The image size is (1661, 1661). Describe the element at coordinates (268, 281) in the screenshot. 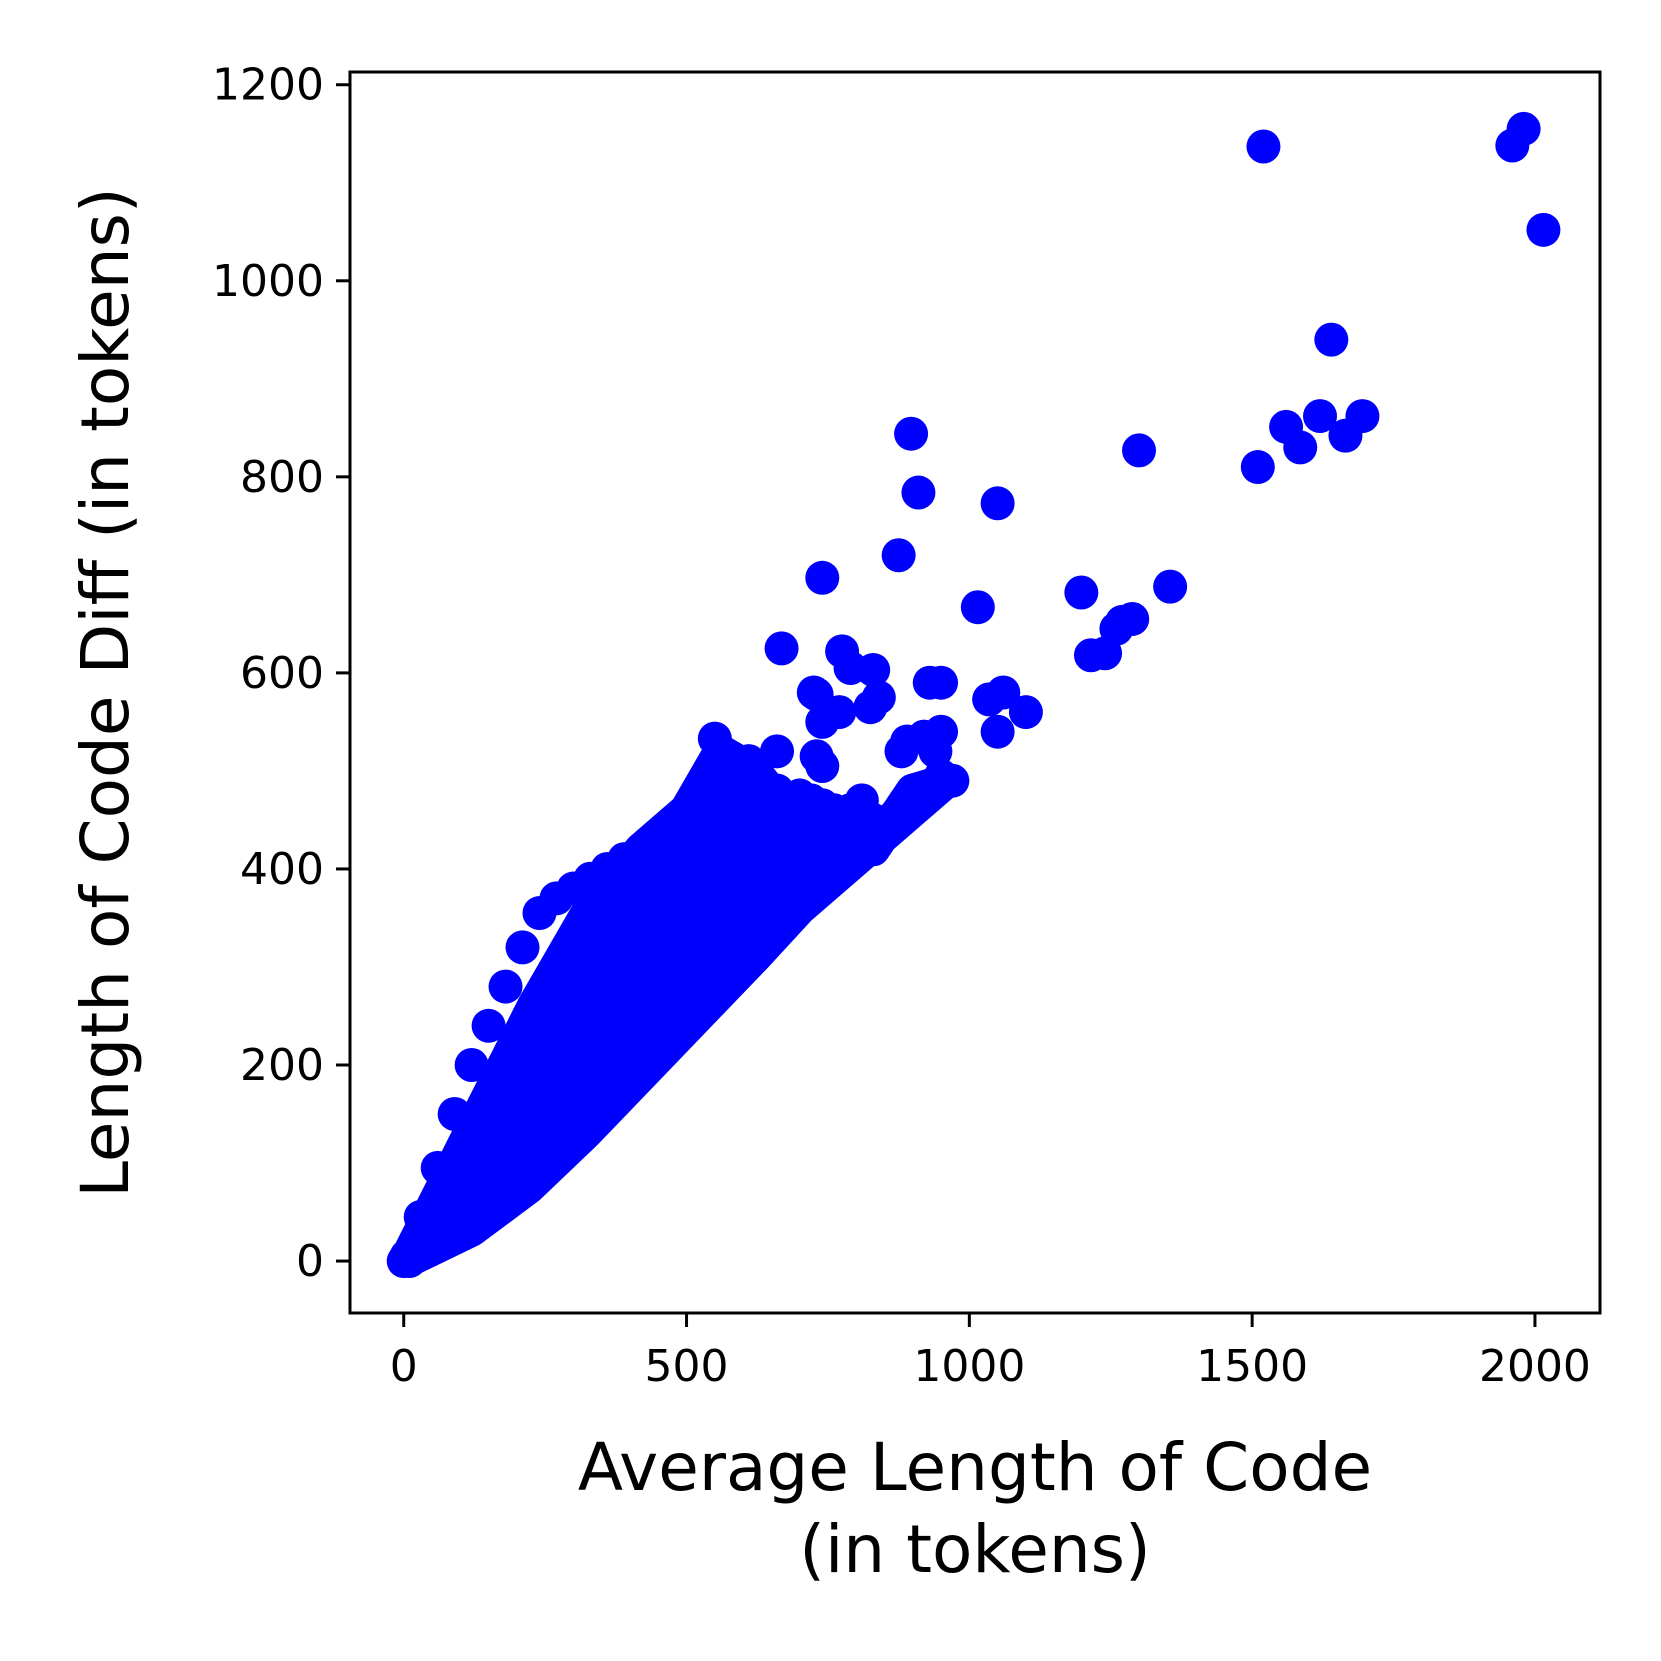

I see `y-tick-label: 1000` at that location.